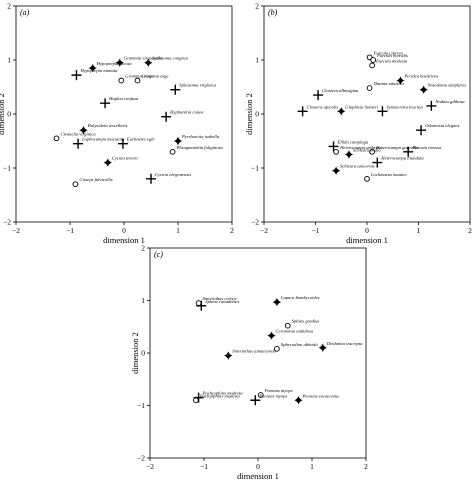  Describe the element at coordinates (186, 112) in the screenshot. I see `point-label: Hyphantria cunea` at that location.